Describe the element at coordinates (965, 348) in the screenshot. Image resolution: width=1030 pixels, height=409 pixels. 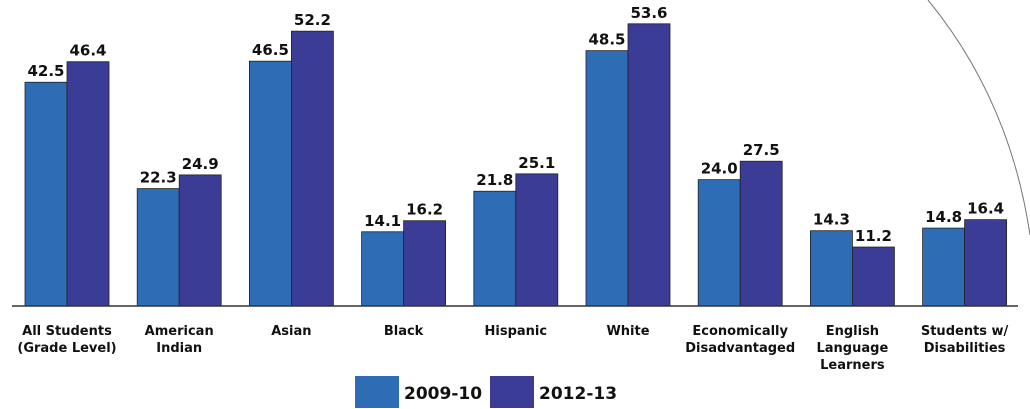
I see `category-label-9: Disabilities` at that location.